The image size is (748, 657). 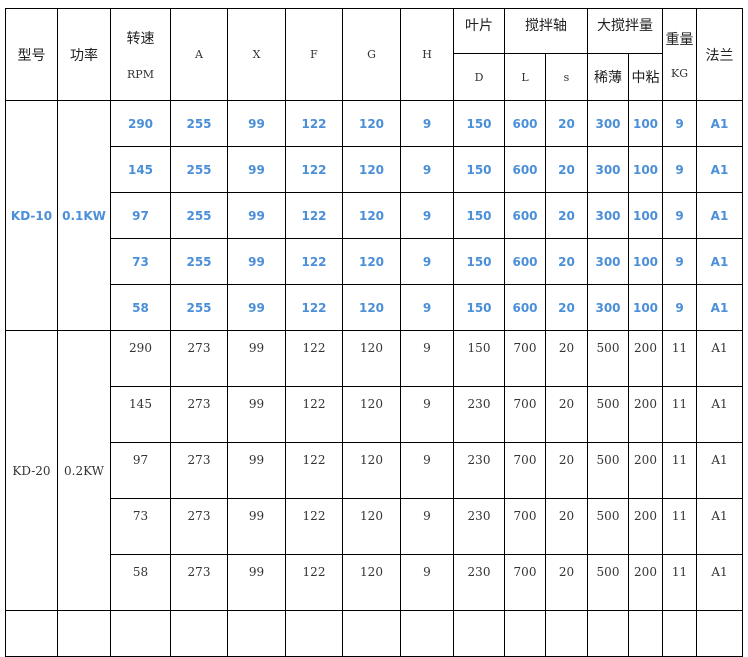 I want to click on header-model: 型号, so click(x=31, y=54).